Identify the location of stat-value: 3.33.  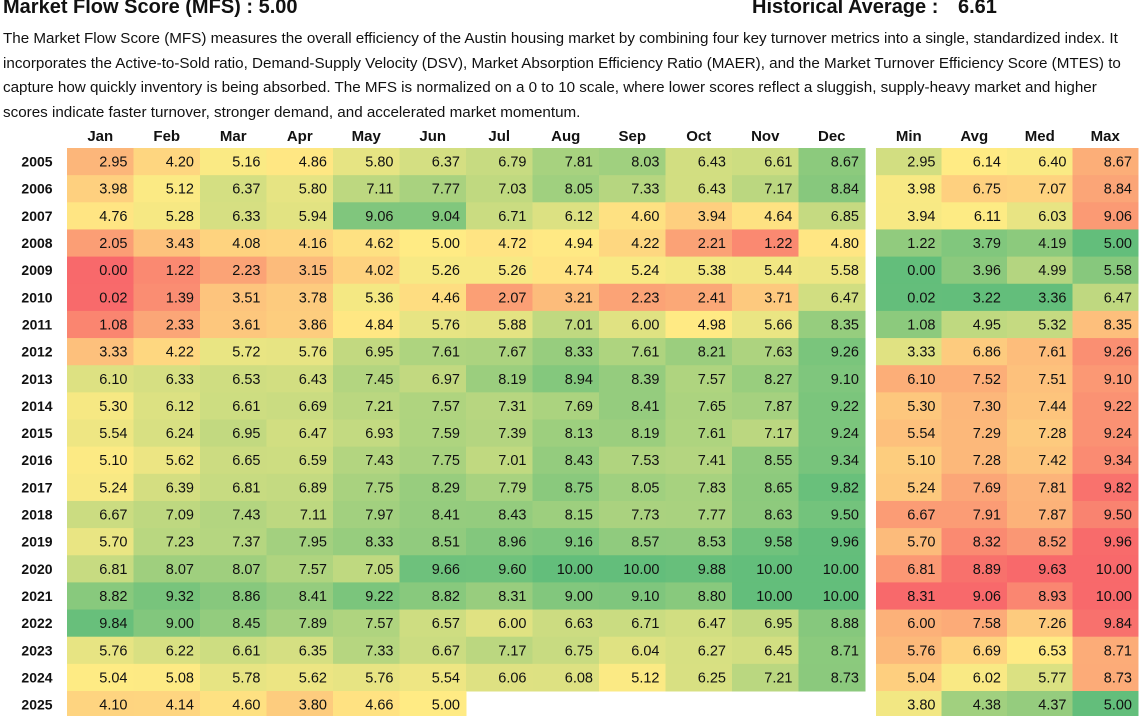
(921, 353).